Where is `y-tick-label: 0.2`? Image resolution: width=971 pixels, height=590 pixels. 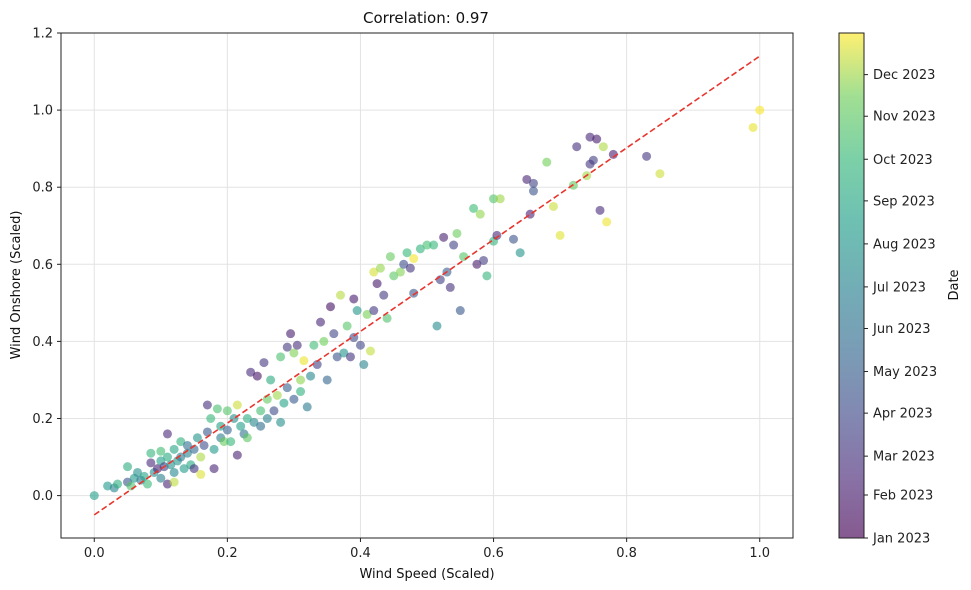
y-tick-label: 0.2 is located at coordinates (42, 419).